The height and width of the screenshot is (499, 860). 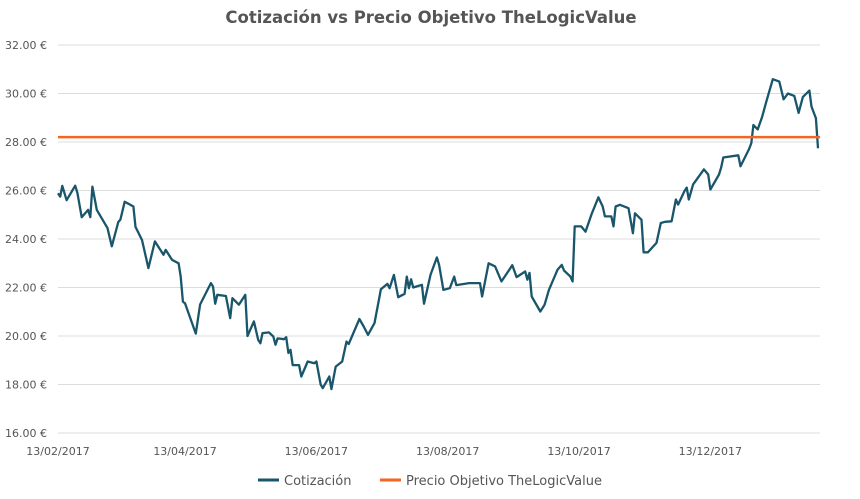 What do you see at coordinates (447, 451) in the screenshot?
I see `x-tick-label: 13/08/2017` at bounding box center [447, 451].